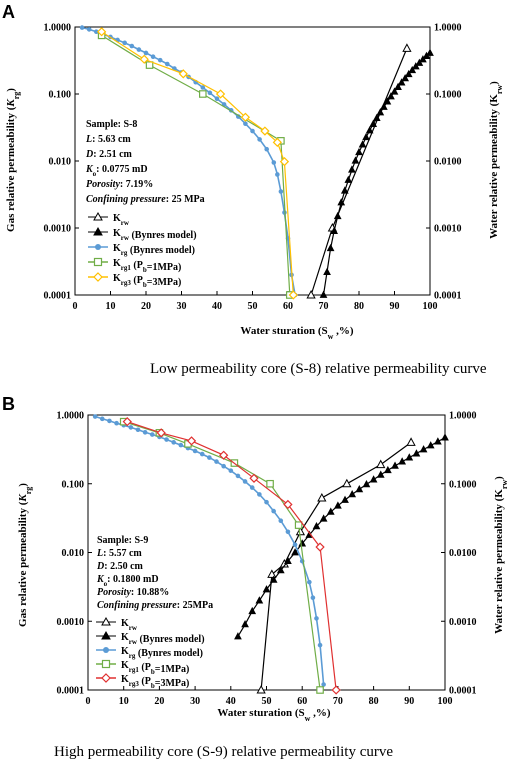  I want to click on info-porosity-value: 7.19%, so click(140, 184).